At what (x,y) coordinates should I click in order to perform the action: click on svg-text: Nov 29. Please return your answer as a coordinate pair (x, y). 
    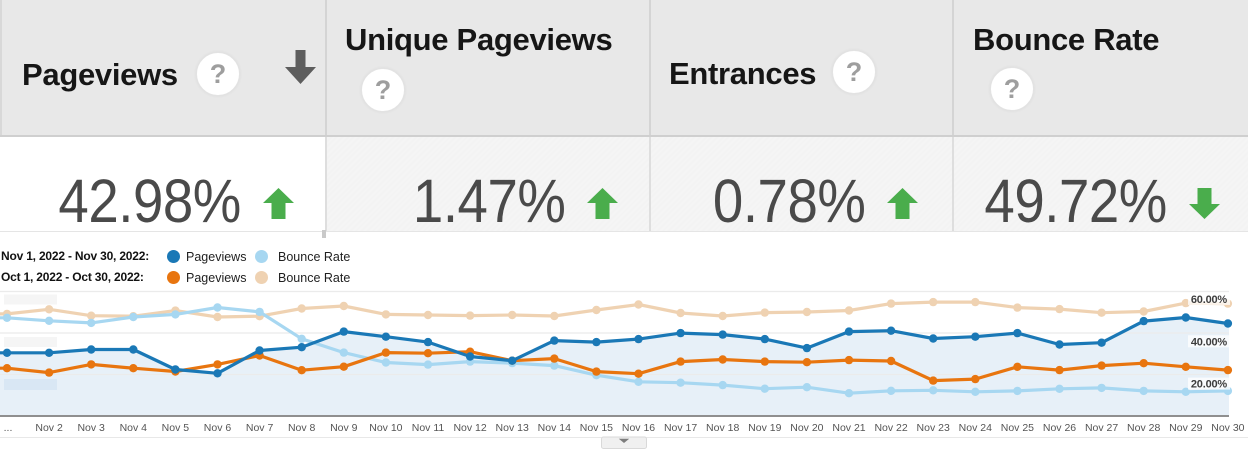
    Looking at the image, I should click on (1185, 428).